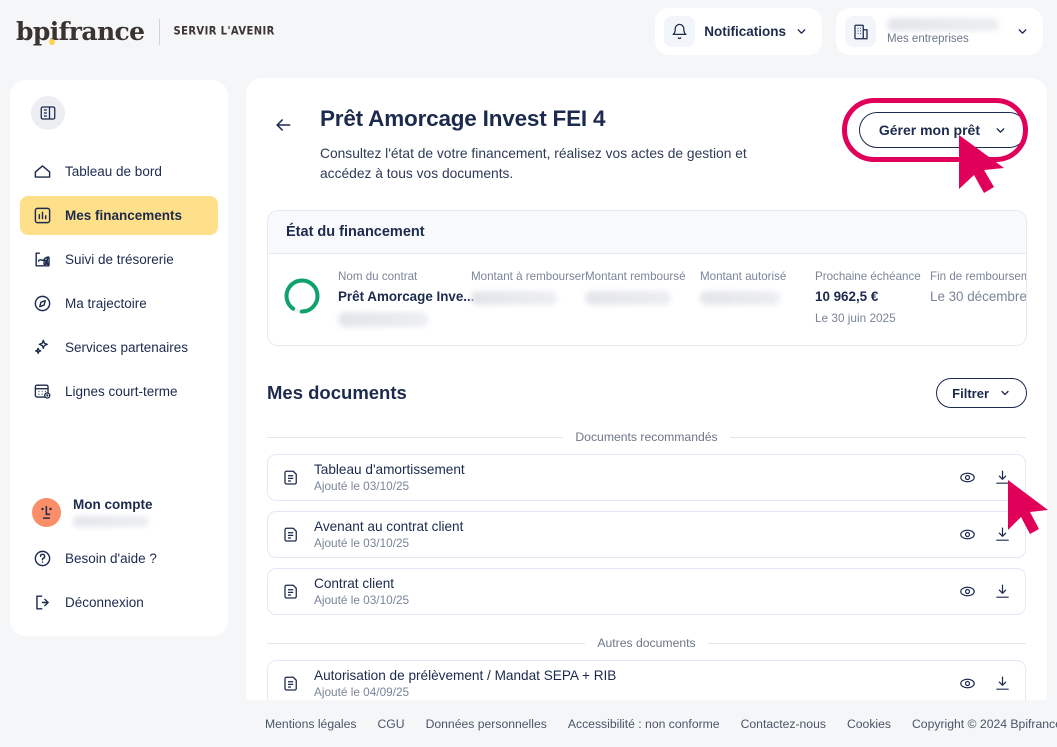  Describe the element at coordinates (939, 31) in the screenshot. I see `company-selector: Mes entreprises` at that location.